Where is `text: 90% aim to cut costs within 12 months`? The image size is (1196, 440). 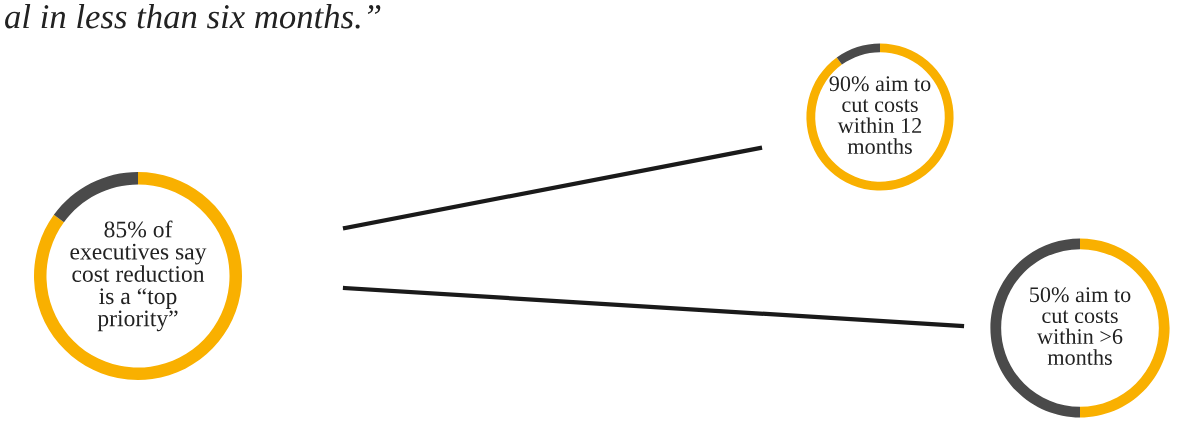
text: 90% aim to cut costs within 12 months is located at coordinates (880, 115).